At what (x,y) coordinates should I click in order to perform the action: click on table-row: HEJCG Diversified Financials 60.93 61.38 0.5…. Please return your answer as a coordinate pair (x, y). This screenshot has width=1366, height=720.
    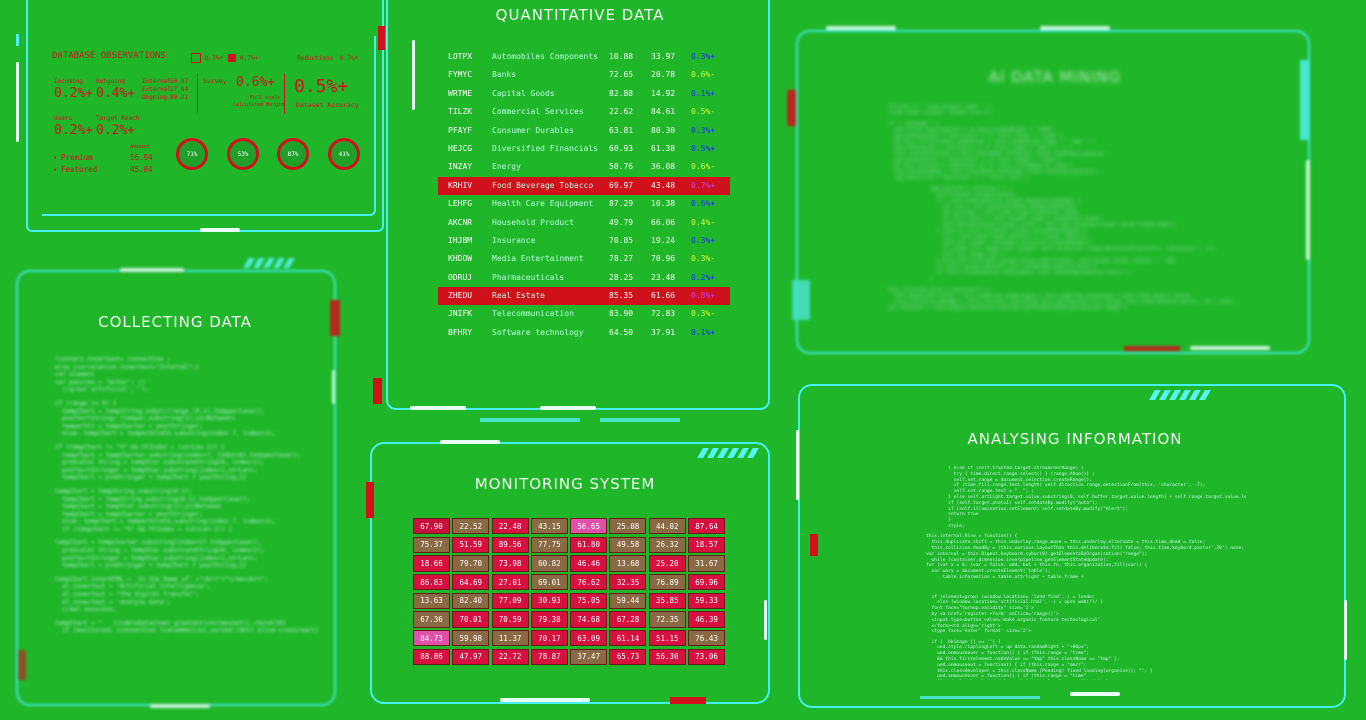
    Looking at the image, I should click on (584, 149).